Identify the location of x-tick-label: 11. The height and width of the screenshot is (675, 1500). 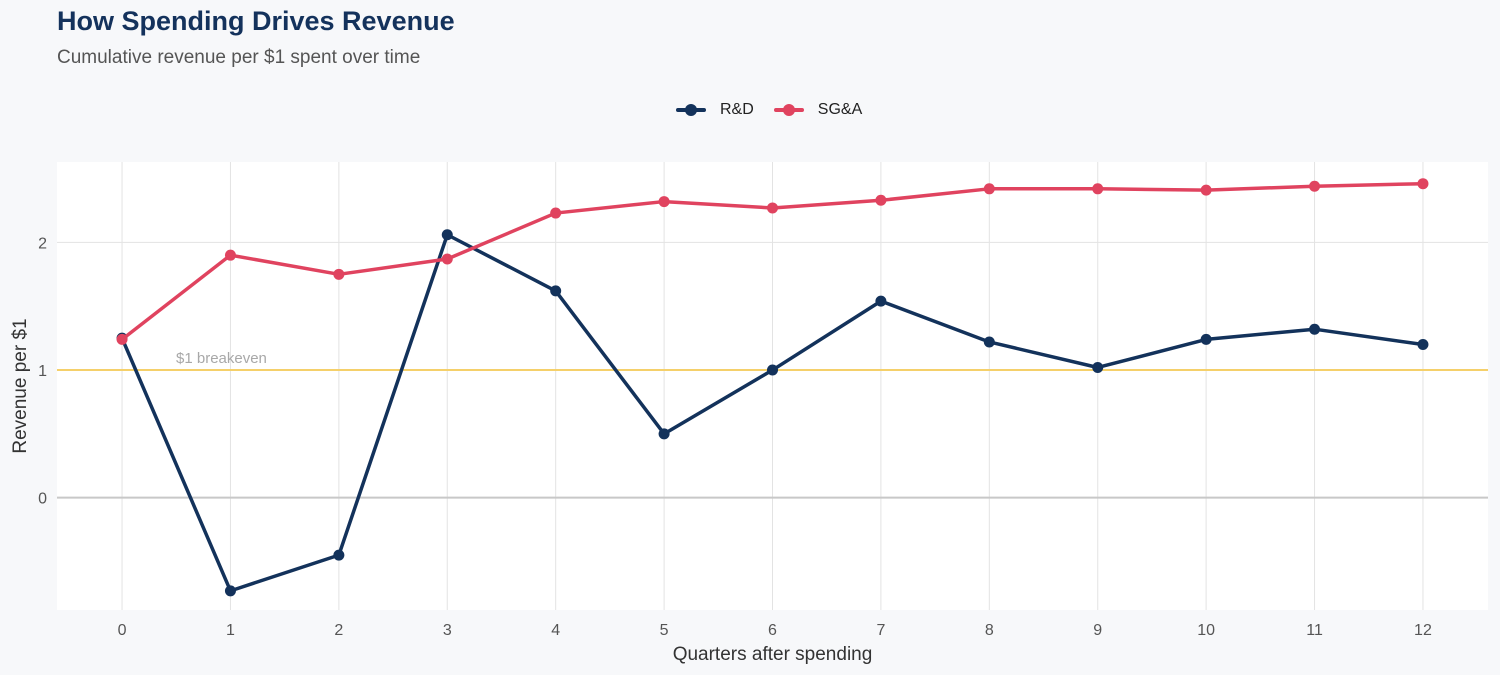
(1314, 630).